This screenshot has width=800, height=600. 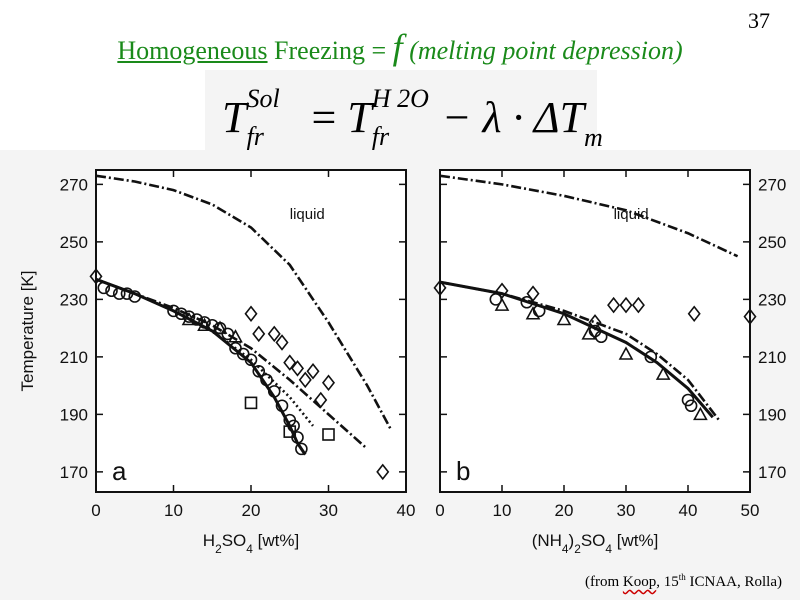 What do you see at coordinates (463, 471) in the screenshot?
I see `panel-label-b: b` at bounding box center [463, 471].